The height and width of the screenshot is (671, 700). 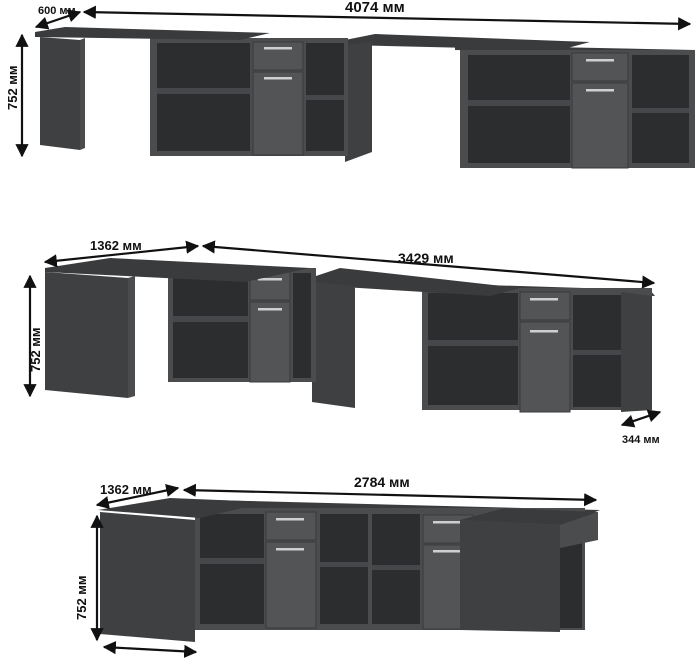 What do you see at coordinates (382, 482) in the screenshot?
I see `width-label: 2784 мм` at bounding box center [382, 482].